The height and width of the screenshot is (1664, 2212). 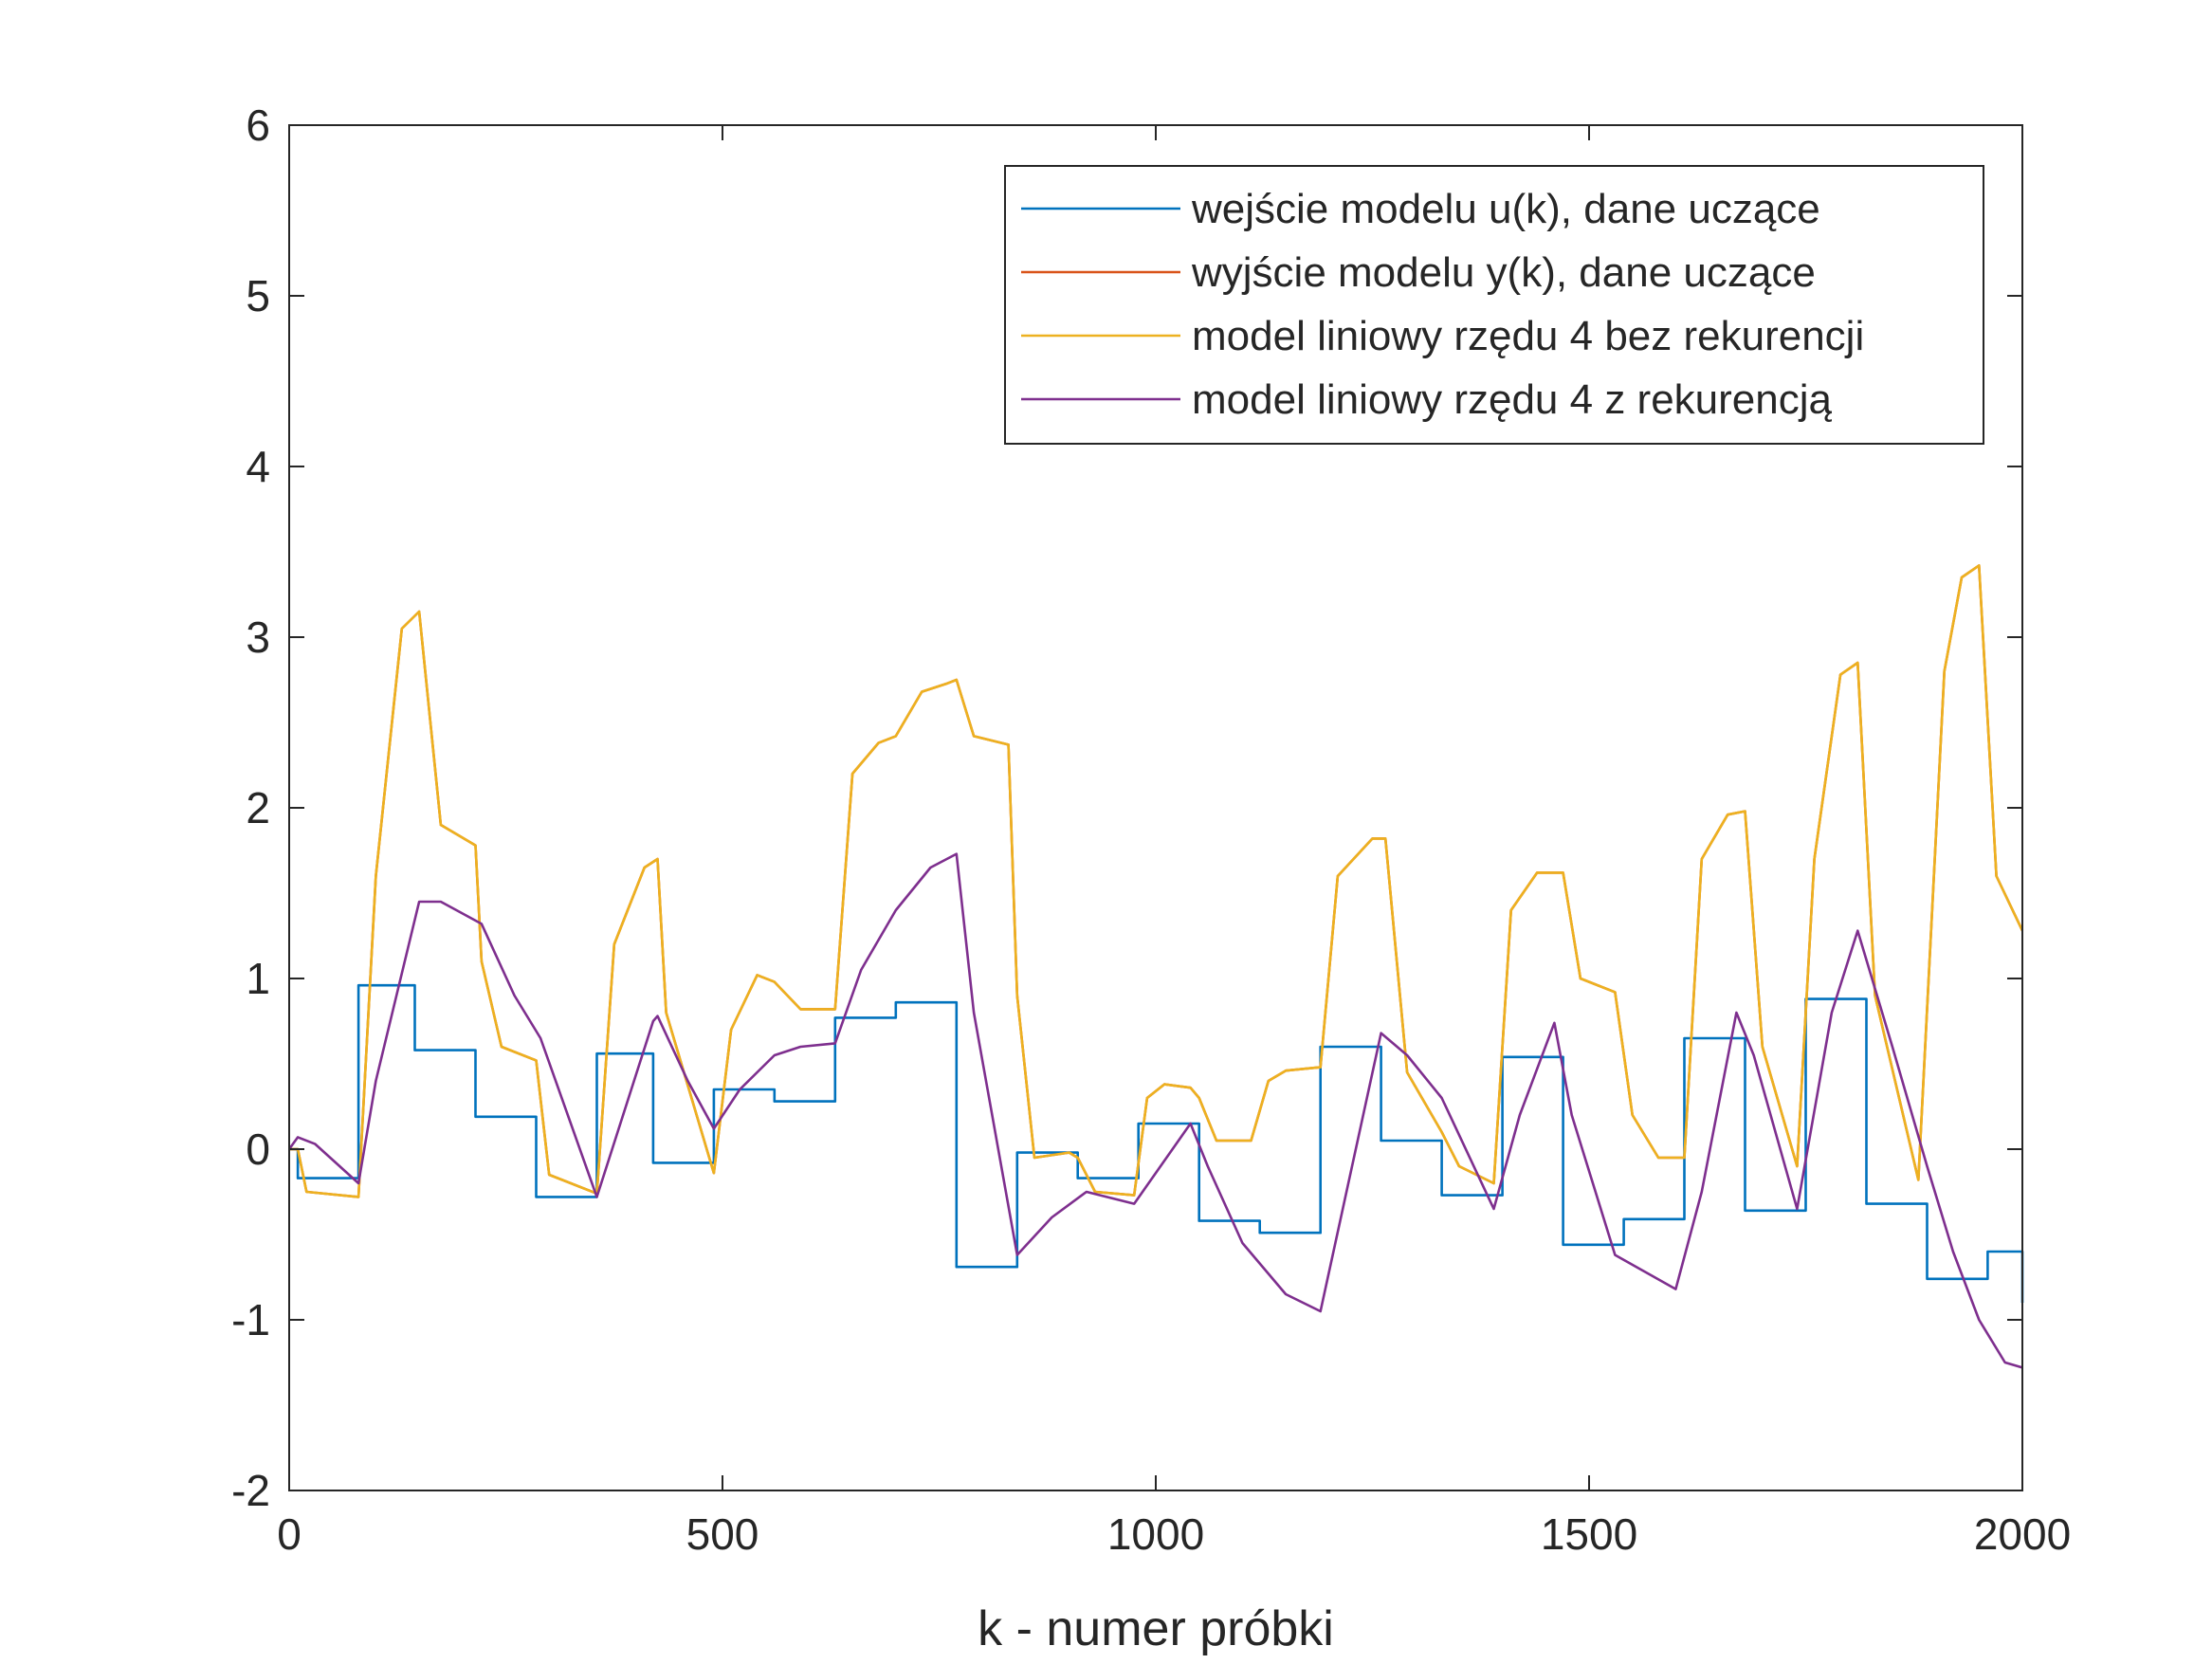 I want to click on y-tick-label: 2, so click(x=258, y=807).